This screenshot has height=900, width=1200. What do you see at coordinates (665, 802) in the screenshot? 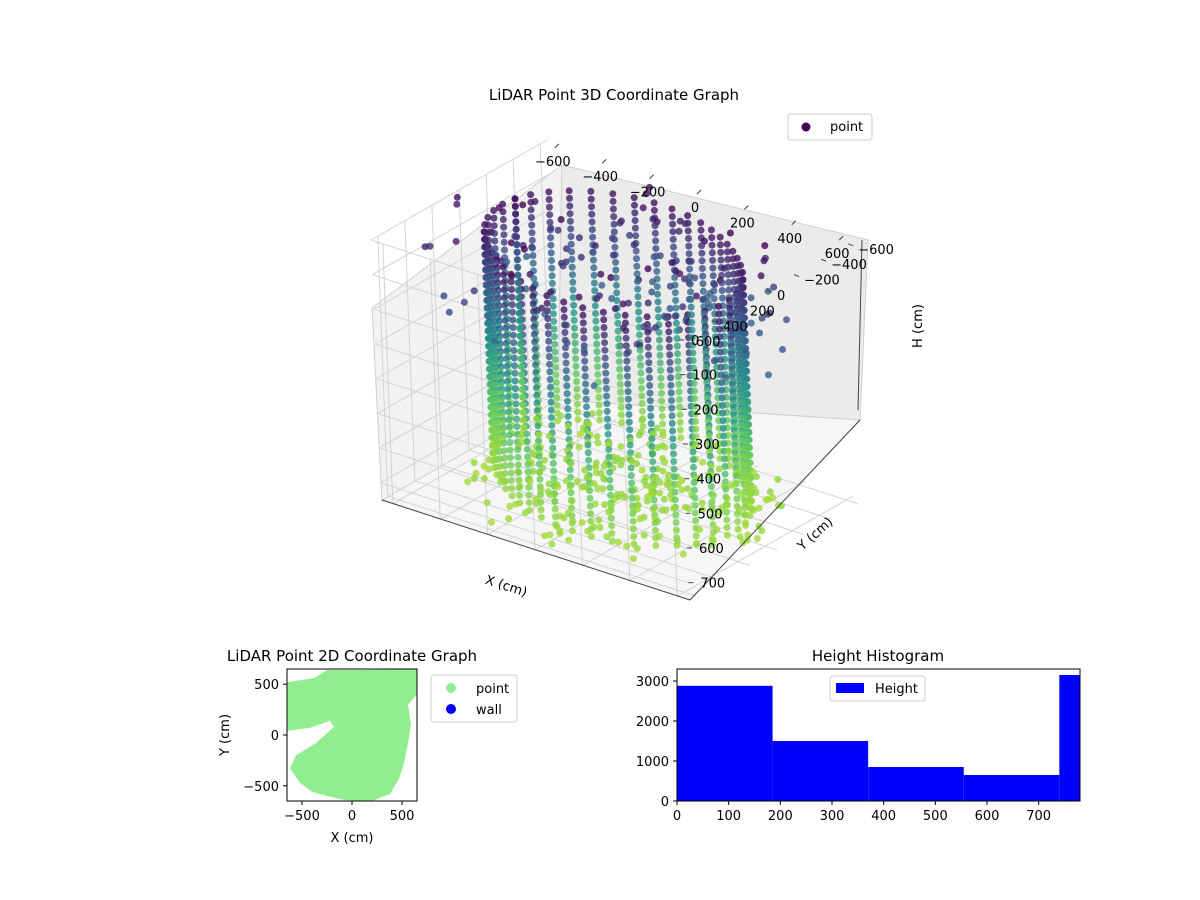
I see `y-tick-label-hist: 0` at bounding box center [665, 802].